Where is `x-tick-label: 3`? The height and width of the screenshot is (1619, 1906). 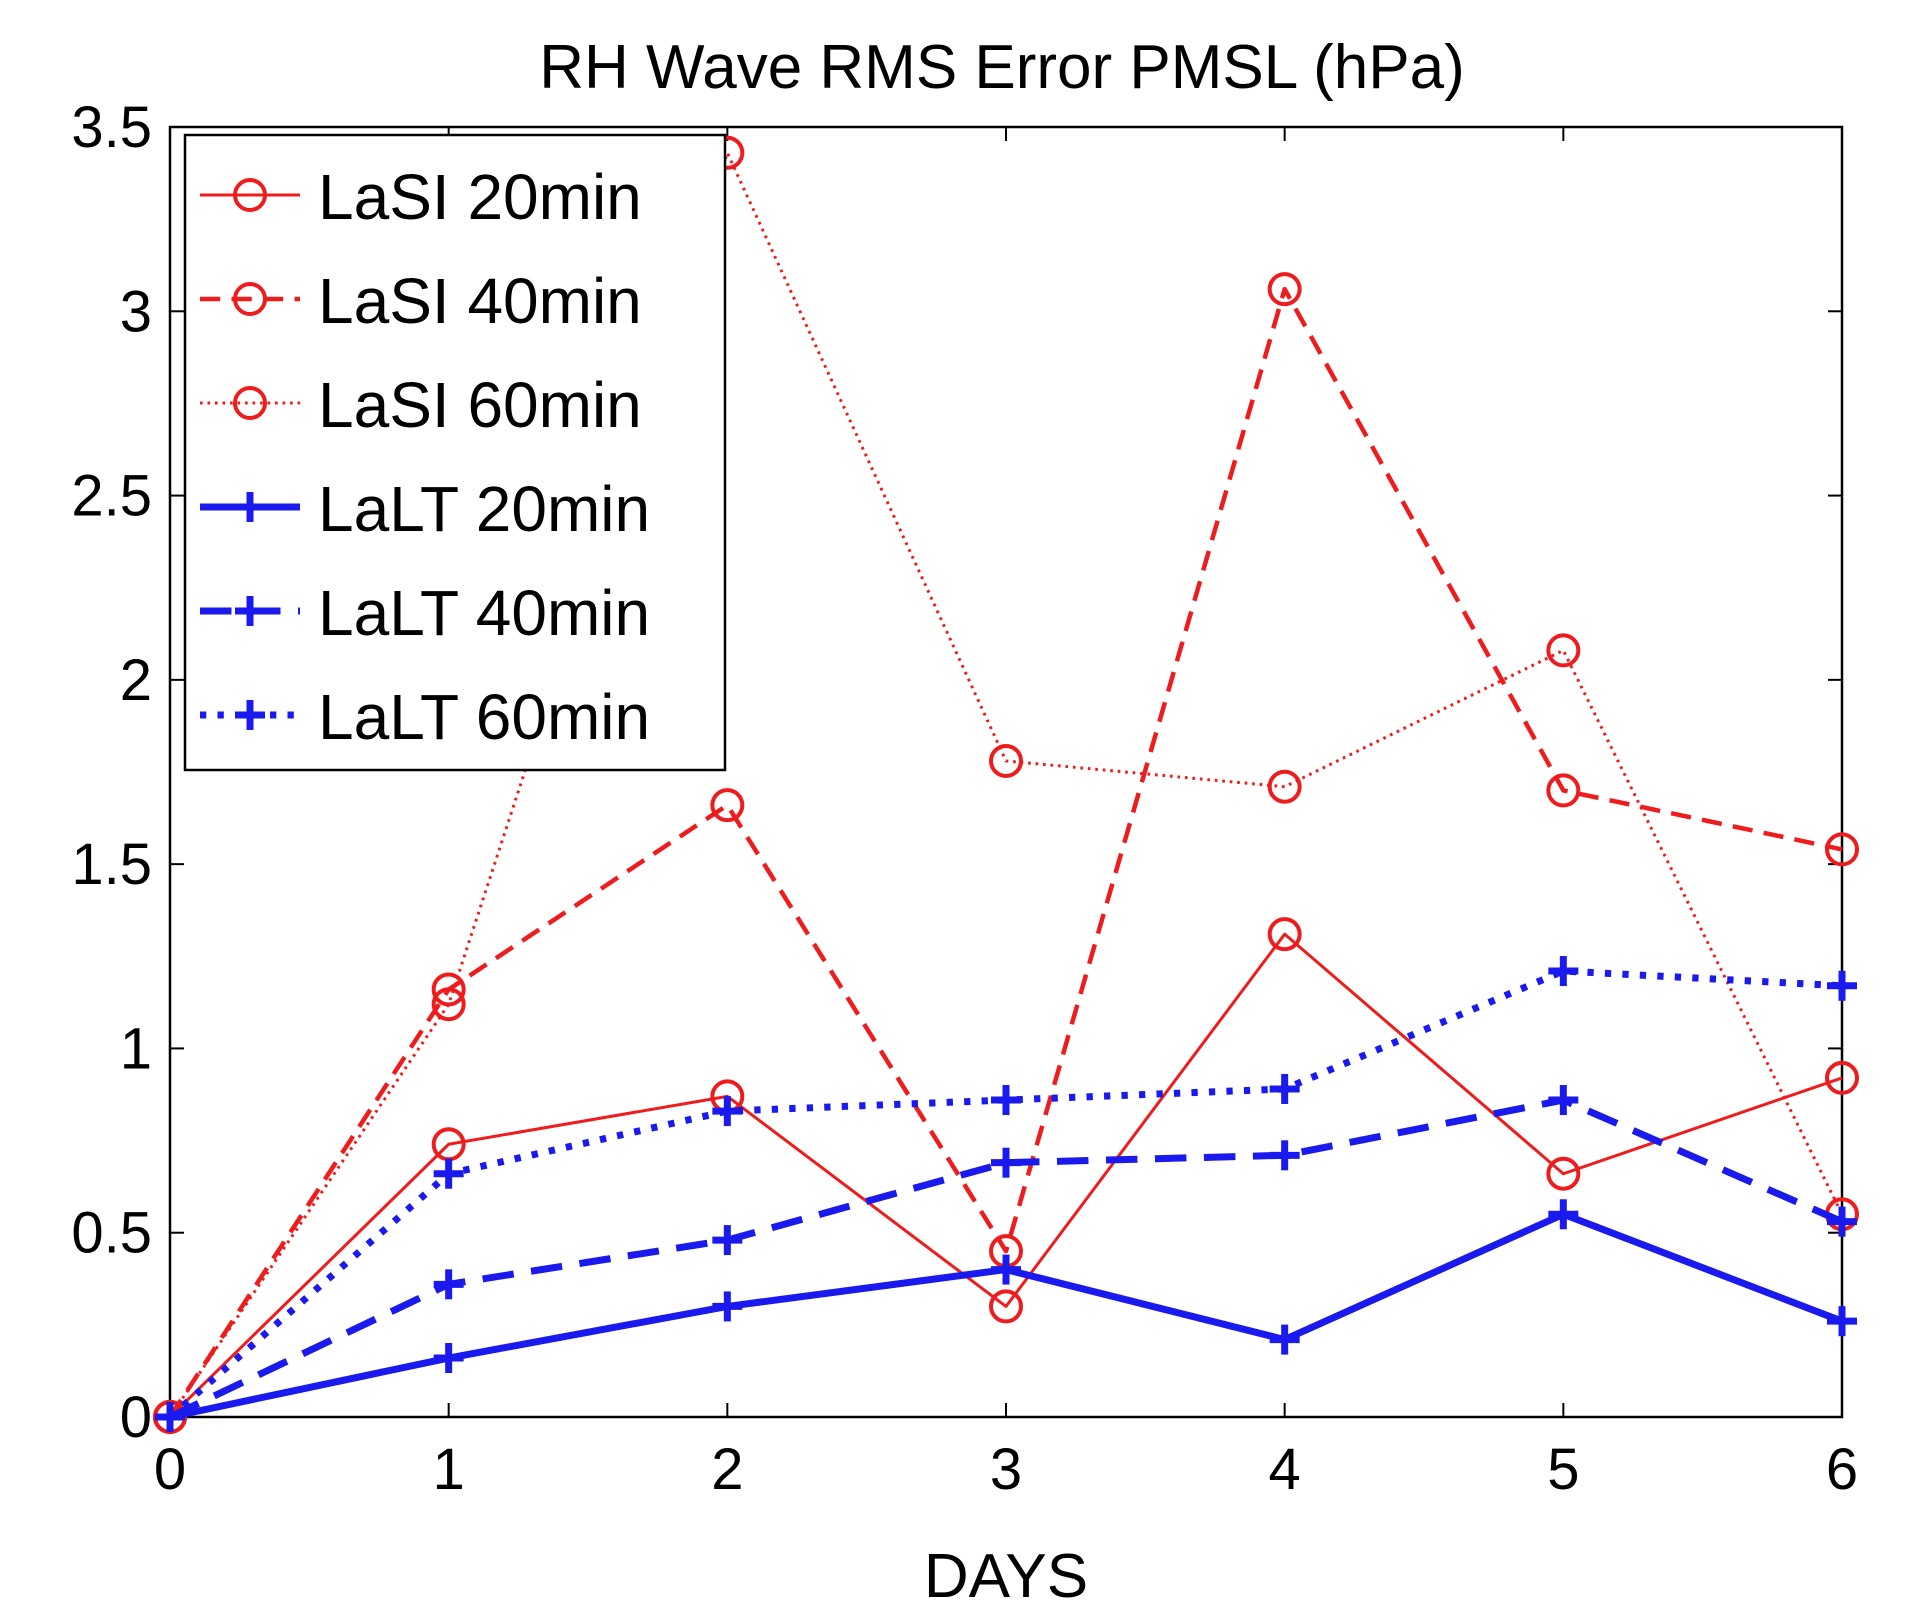 x-tick-label: 3 is located at coordinates (1006, 1469).